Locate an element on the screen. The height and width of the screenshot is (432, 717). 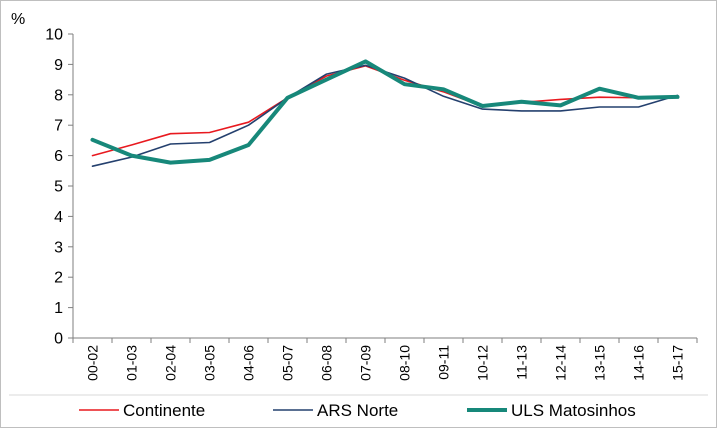
x-tick-label: 00-02 is located at coordinates (93, 363).